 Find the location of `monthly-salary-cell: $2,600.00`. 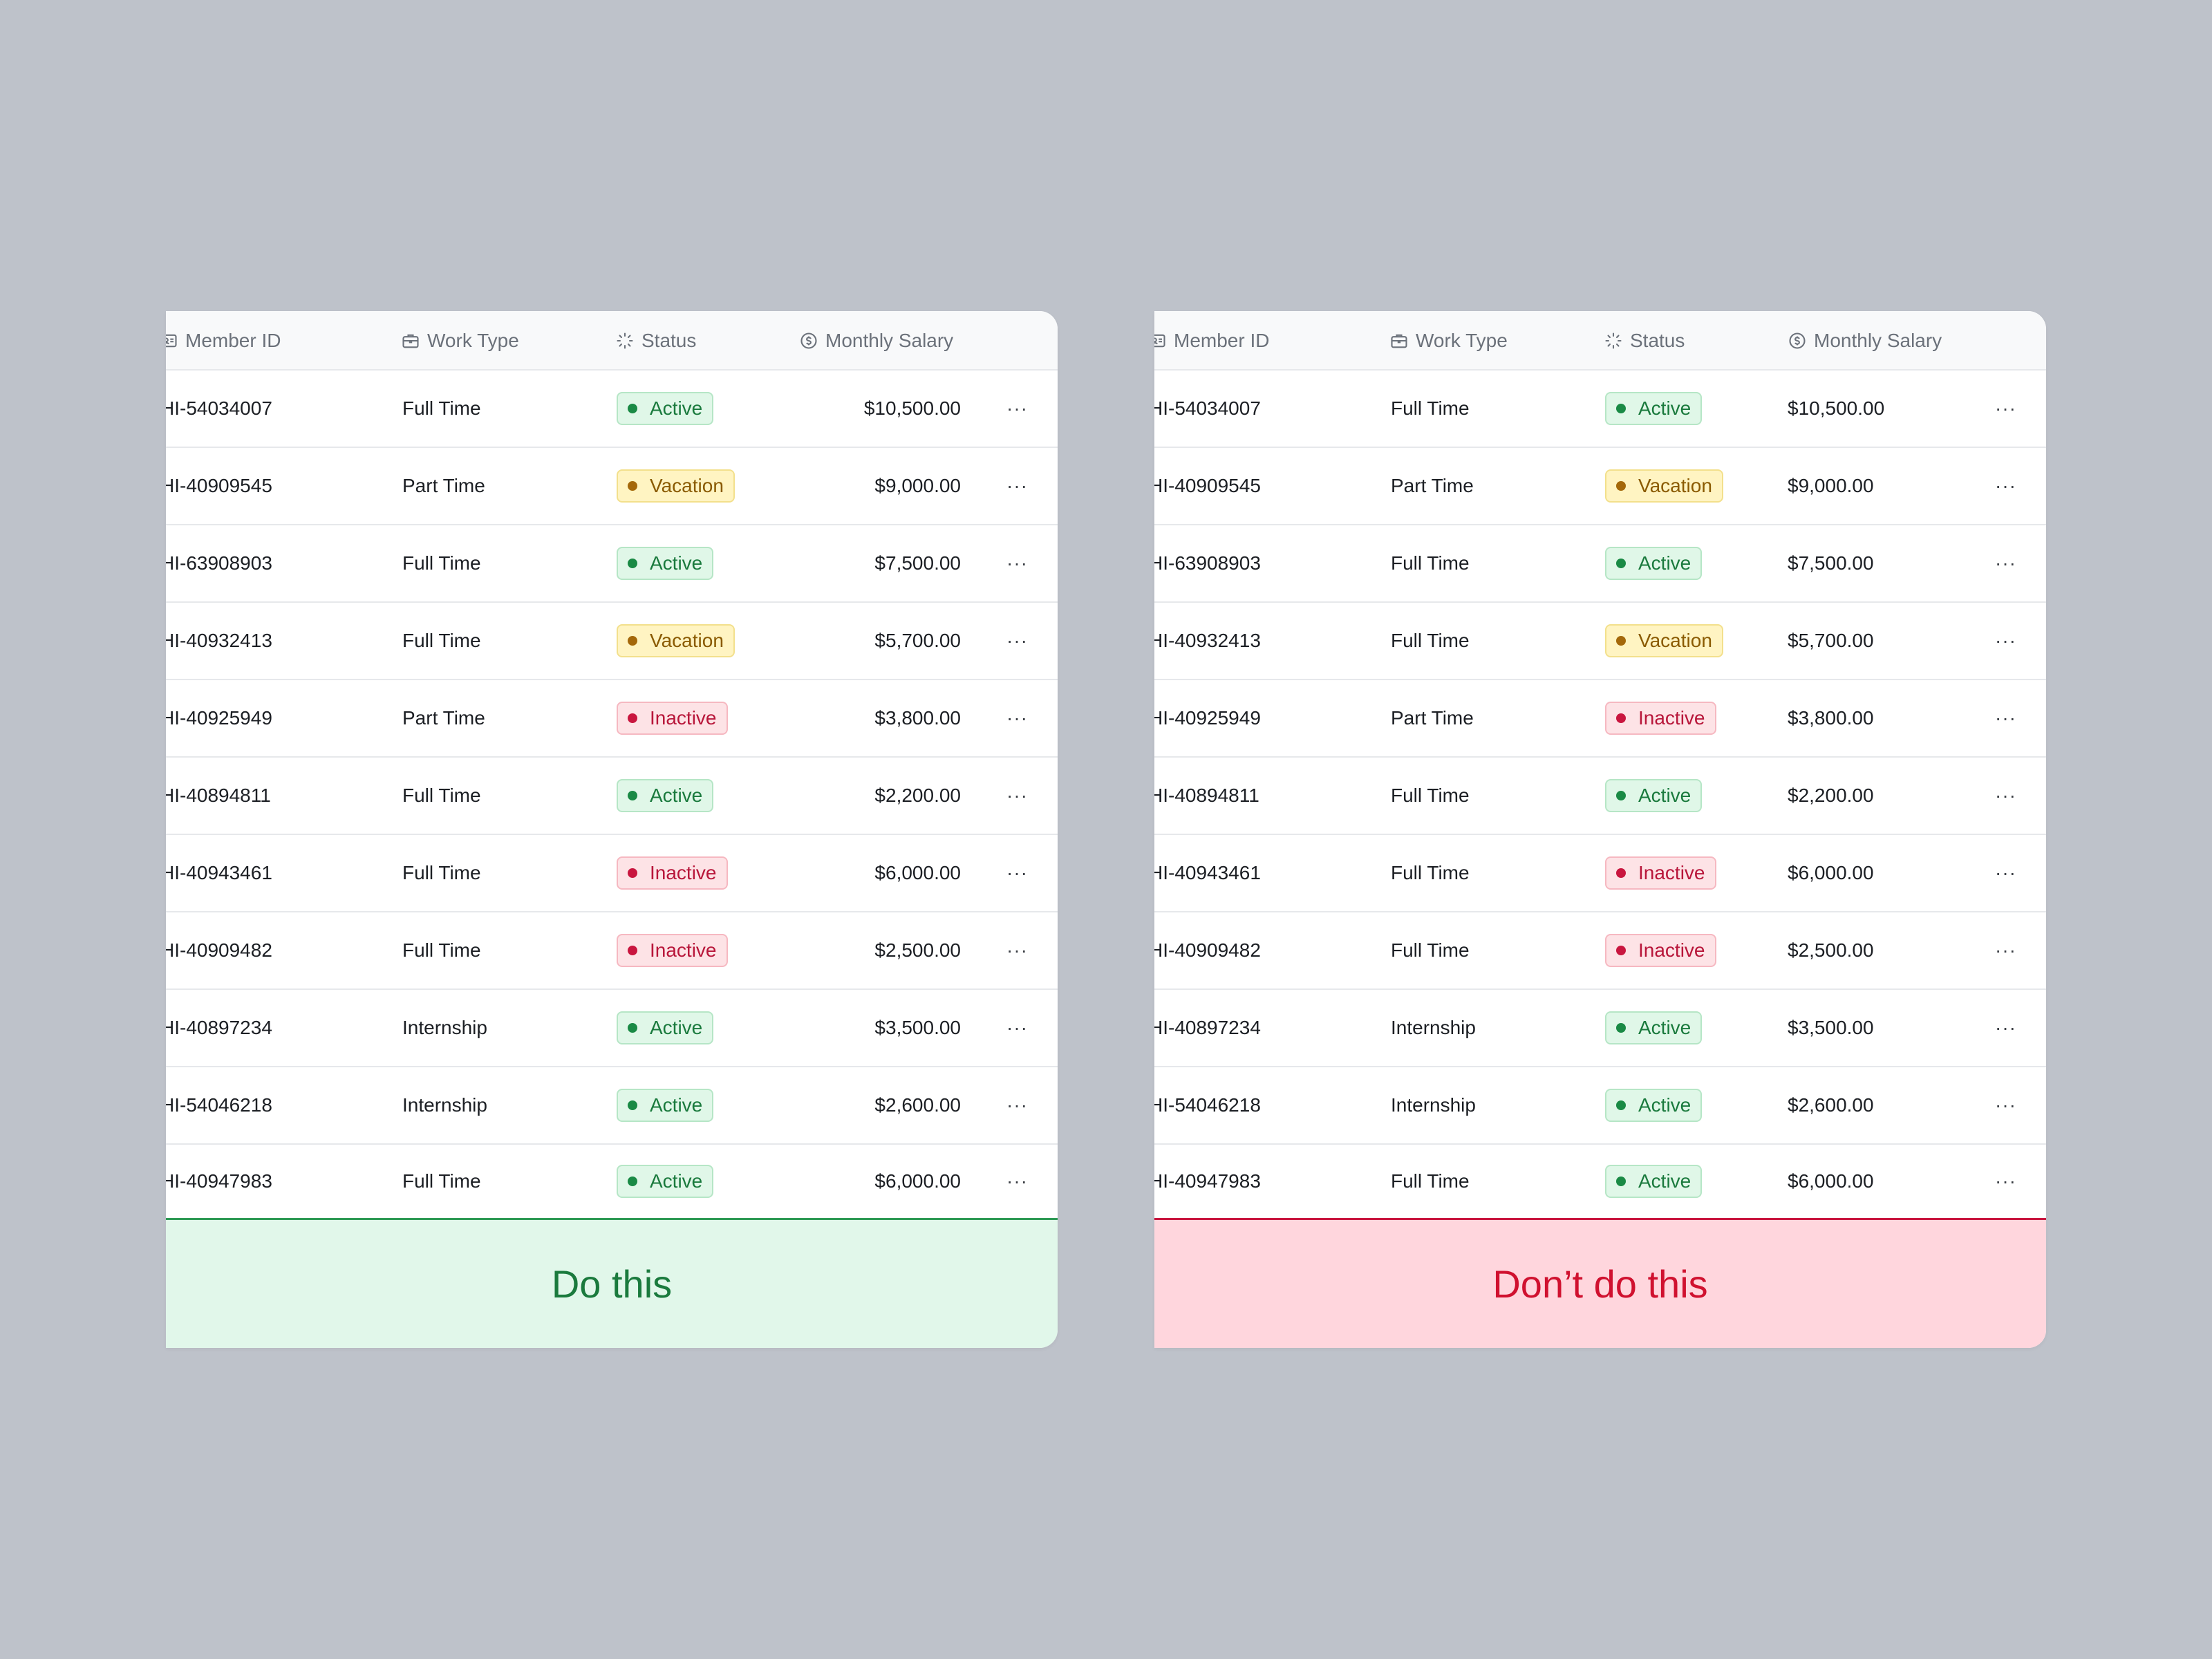

monthly-salary-cell: $2,600.00 is located at coordinates (917, 1105).